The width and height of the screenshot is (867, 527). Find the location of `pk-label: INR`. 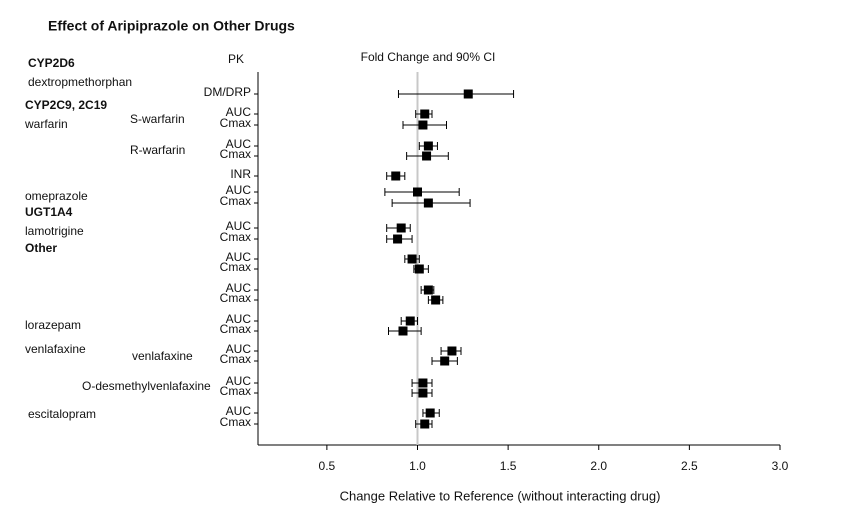

pk-label: INR is located at coordinates (240, 174).